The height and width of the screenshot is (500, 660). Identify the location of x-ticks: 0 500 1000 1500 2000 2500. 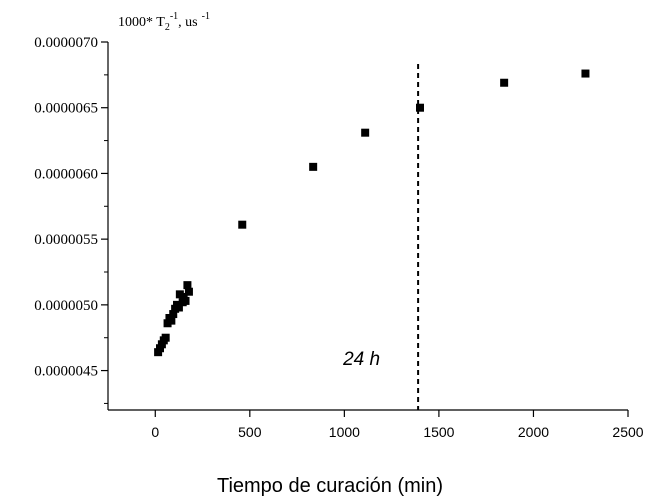
(397, 425).